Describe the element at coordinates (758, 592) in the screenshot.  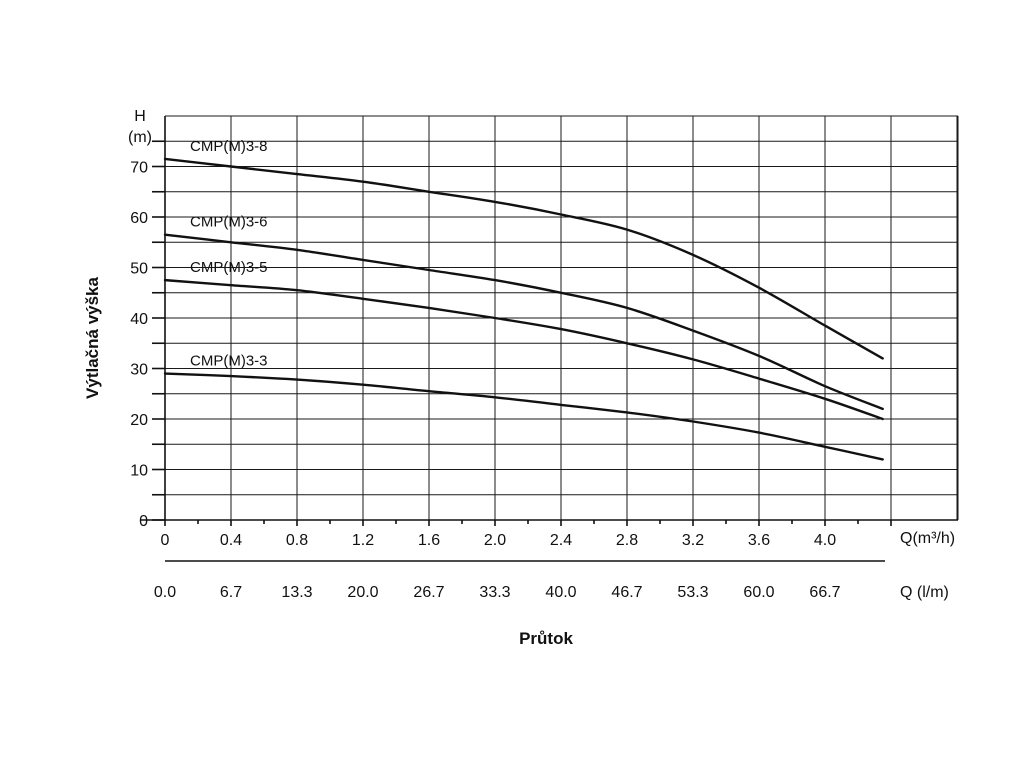
I see `x2-tick-label: 60.0` at that location.